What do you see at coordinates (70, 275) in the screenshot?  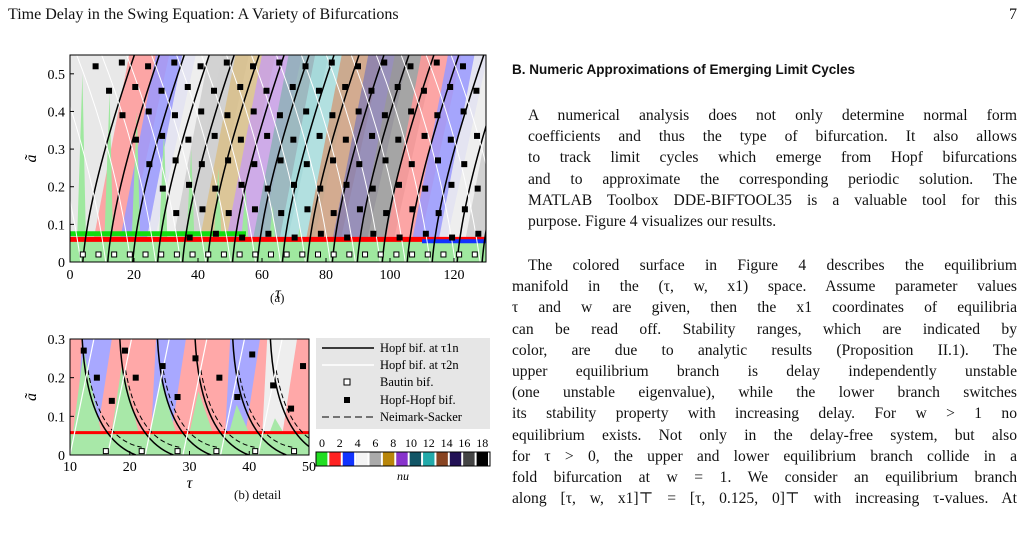 I see `x-tick-label: 0` at bounding box center [70, 275].